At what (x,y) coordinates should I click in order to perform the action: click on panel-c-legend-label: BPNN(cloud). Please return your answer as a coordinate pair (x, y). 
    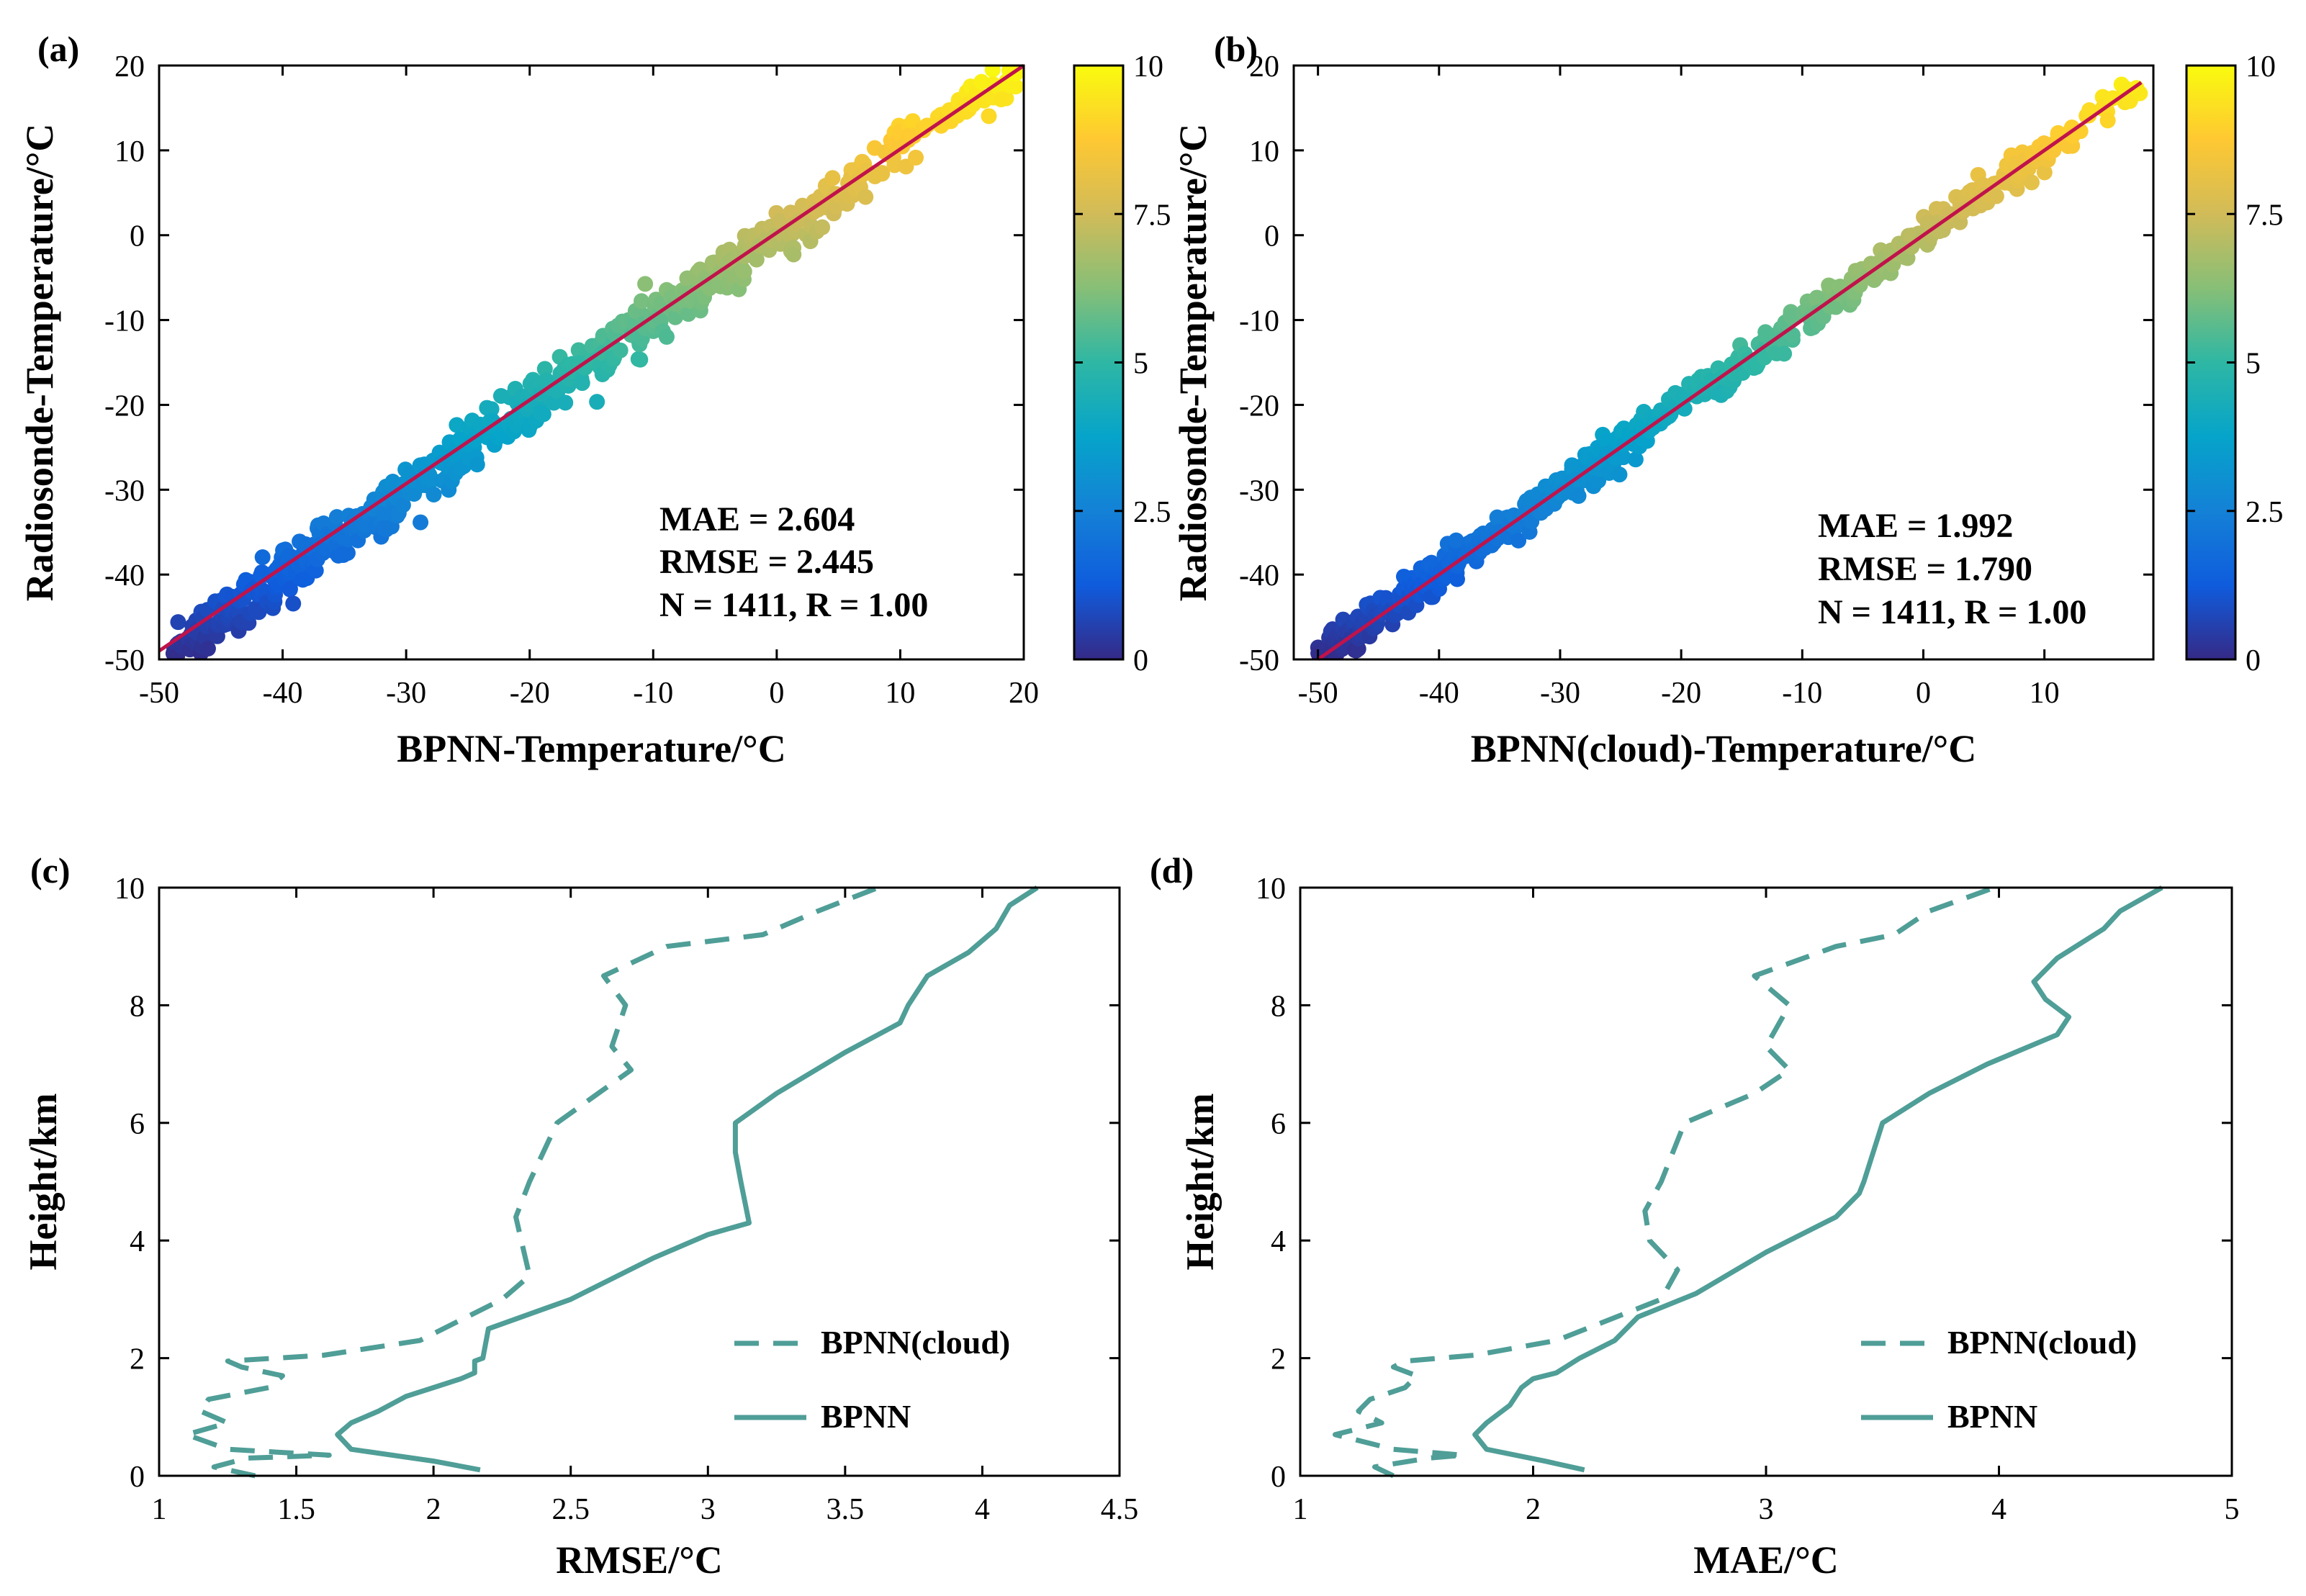
    Looking at the image, I should click on (915, 1342).